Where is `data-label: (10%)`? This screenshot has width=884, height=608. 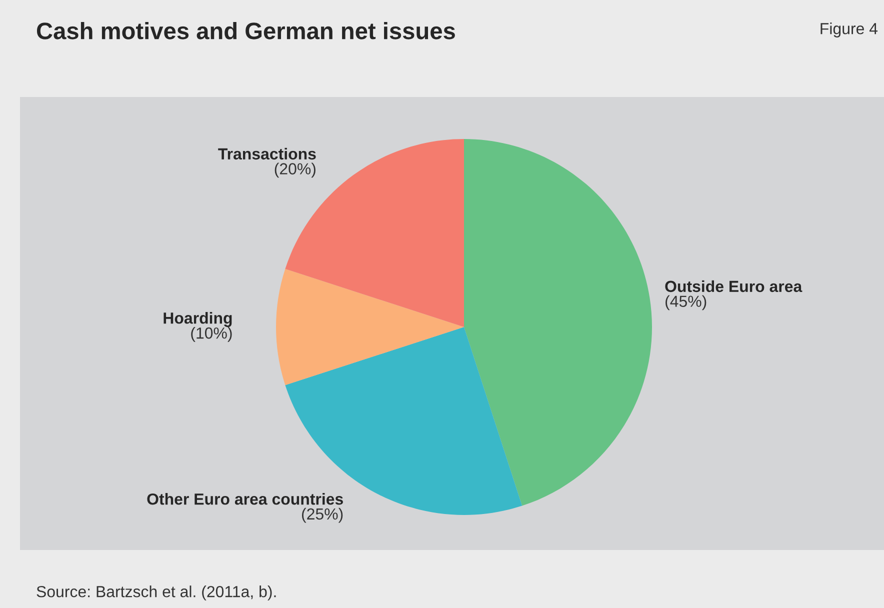
data-label: (10%) is located at coordinates (211, 334).